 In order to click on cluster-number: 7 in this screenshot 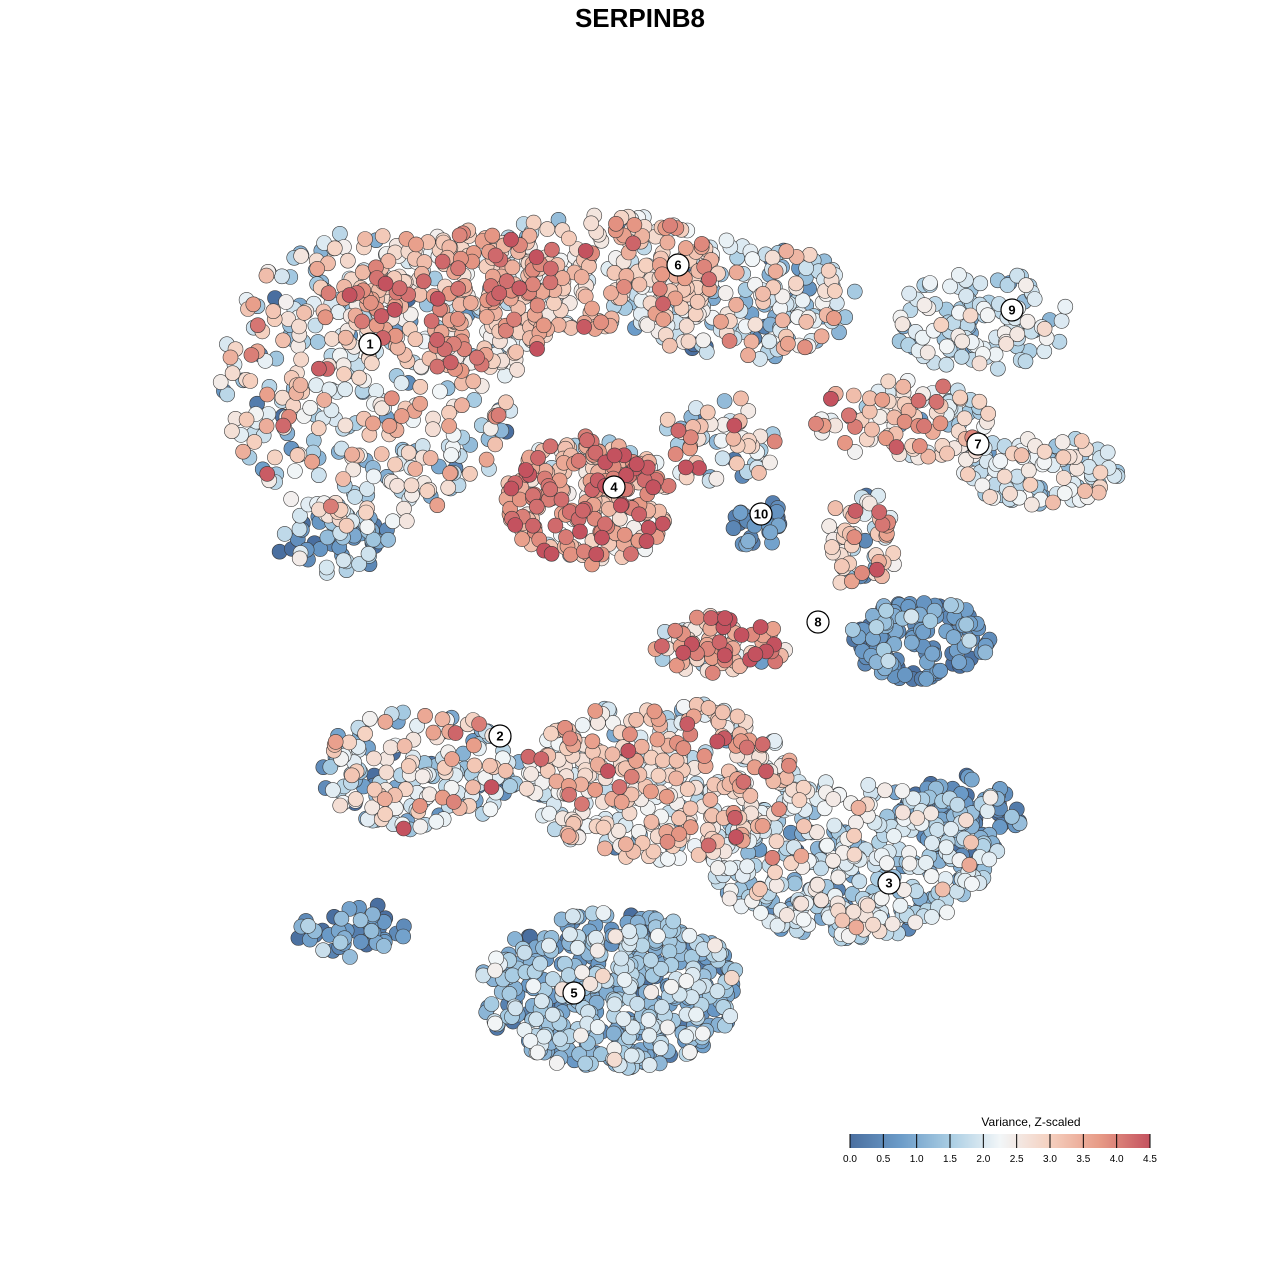, I will do `click(977, 444)`.